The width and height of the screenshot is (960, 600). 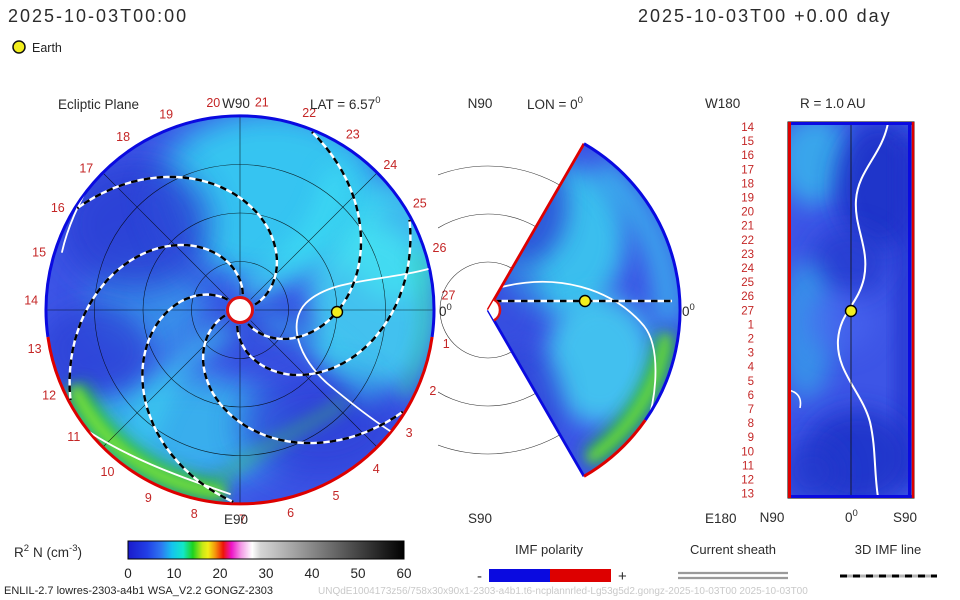 I want to click on current-sheath-label: Current sheath, so click(x=733, y=549).